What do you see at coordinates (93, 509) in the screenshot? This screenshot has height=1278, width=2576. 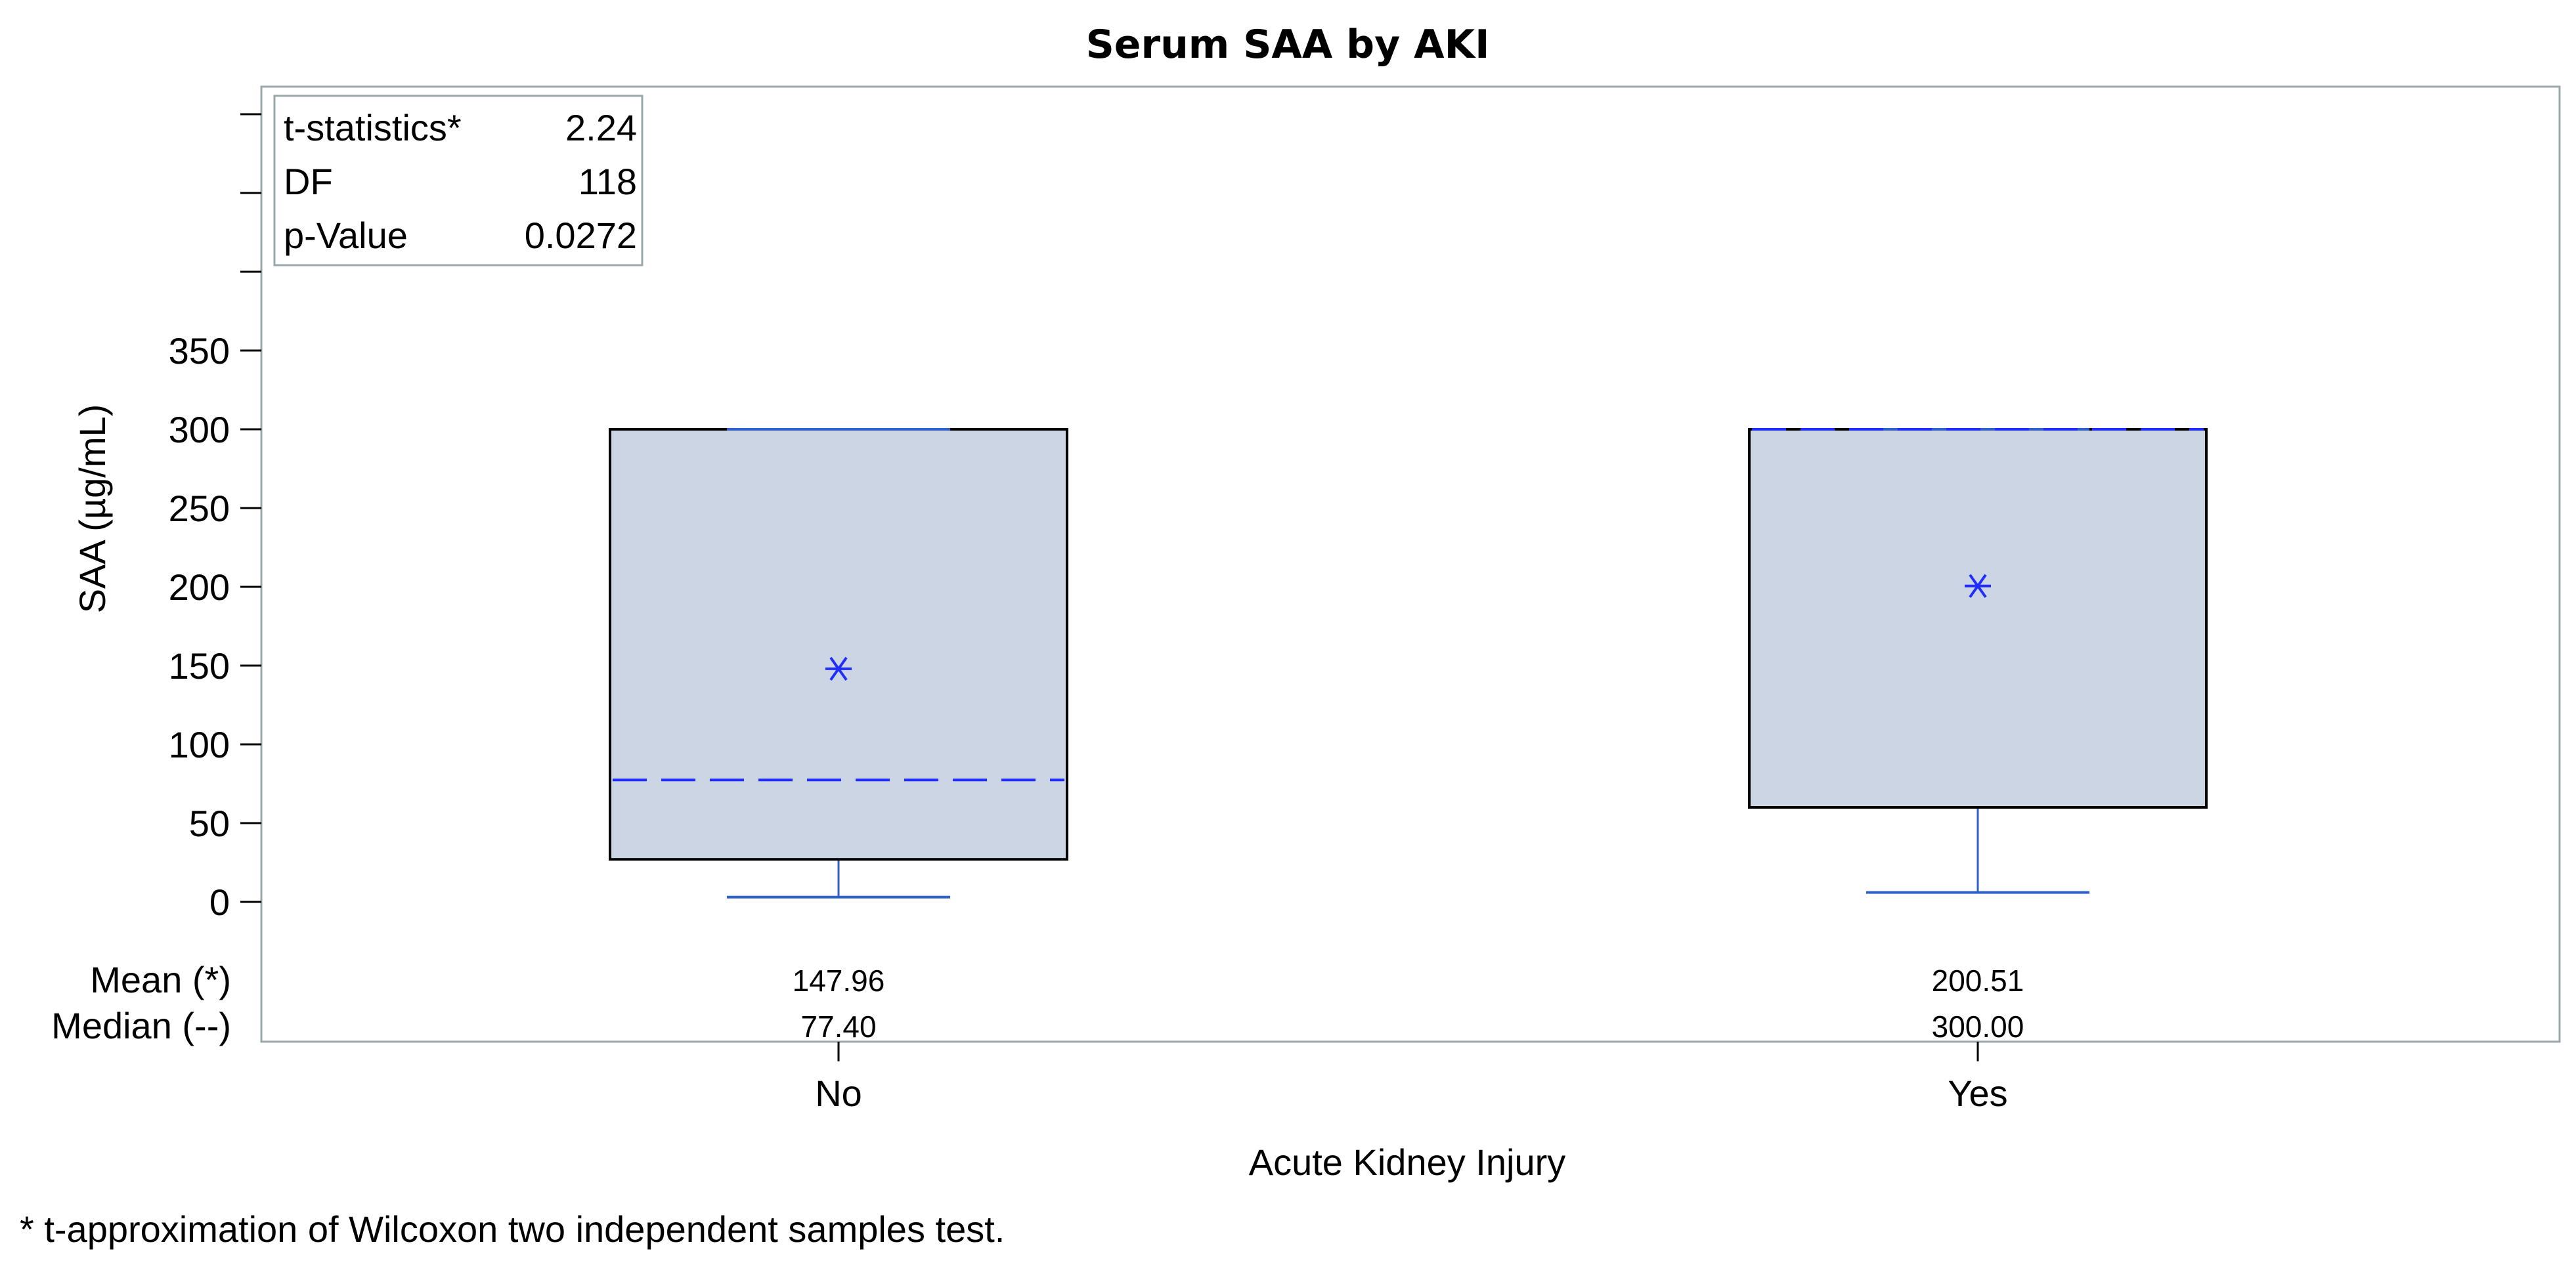 I see `y-axis-label: SAA (µg/mL)` at bounding box center [93, 509].